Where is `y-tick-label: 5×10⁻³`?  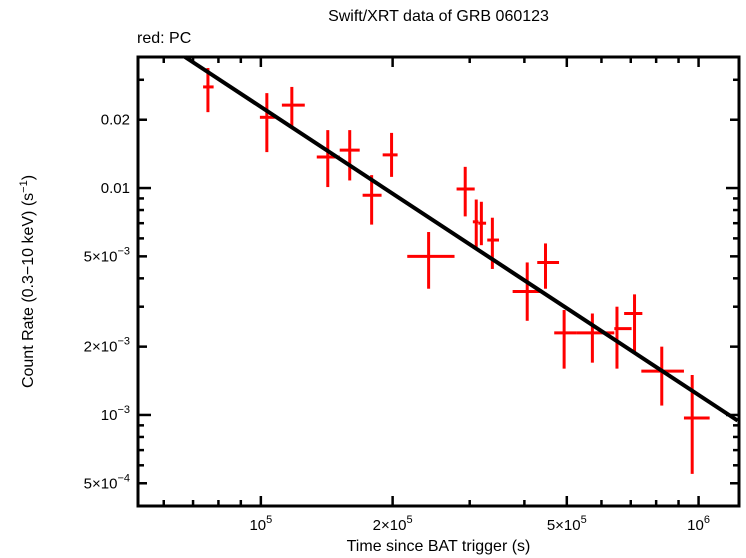 y-tick-label: 5×10⁻³ is located at coordinates (107, 255).